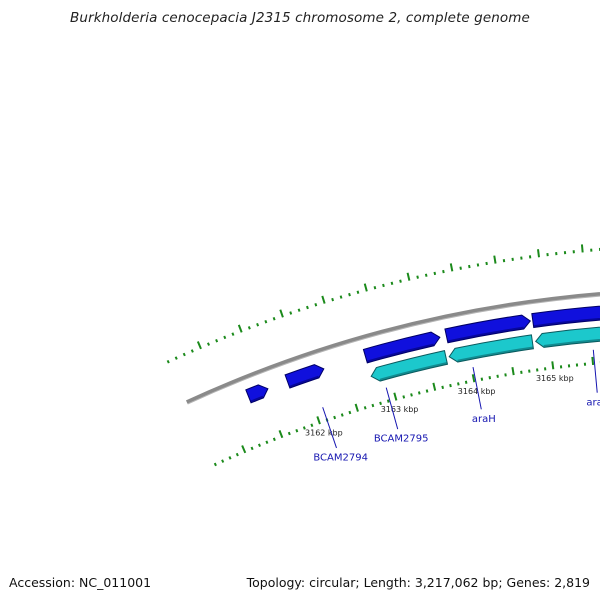 The image size is (600, 600). I want to click on gene-arrow-reverse-7-shadow, so click(571, 343).